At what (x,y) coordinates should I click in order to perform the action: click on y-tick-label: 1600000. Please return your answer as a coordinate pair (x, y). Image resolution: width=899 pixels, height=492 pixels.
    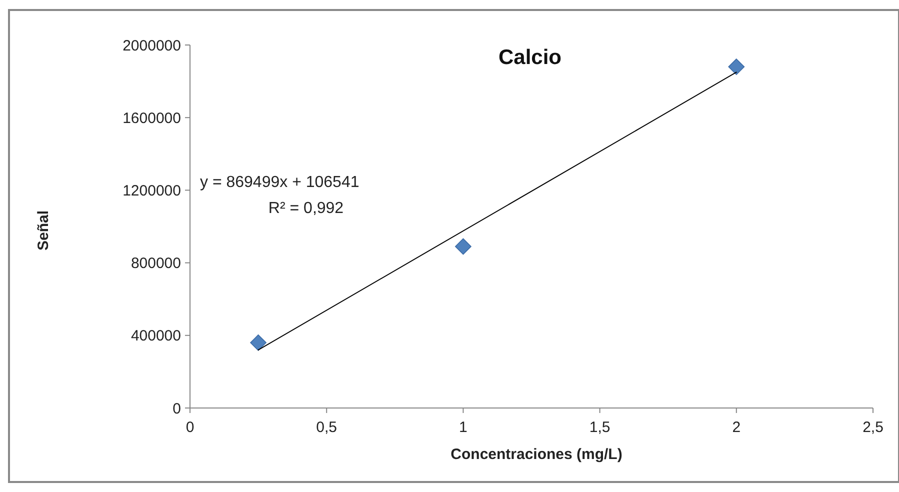
    Looking at the image, I should click on (151, 118).